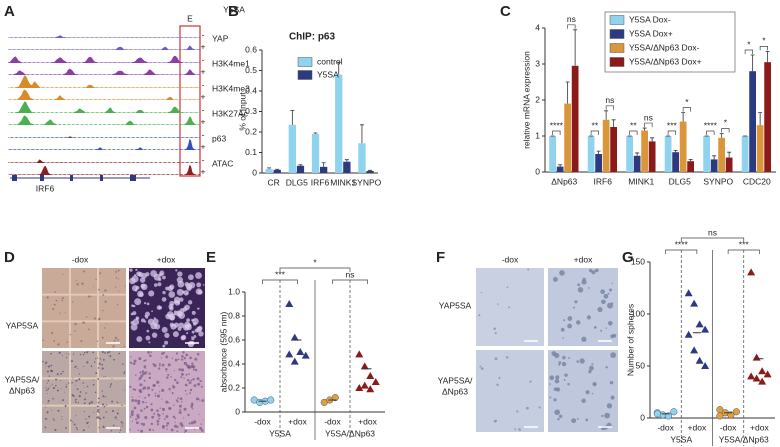  What do you see at coordinates (251, 90) in the screenshot?
I see `y-tick-label: 0.4` at bounding box center [251, 90].